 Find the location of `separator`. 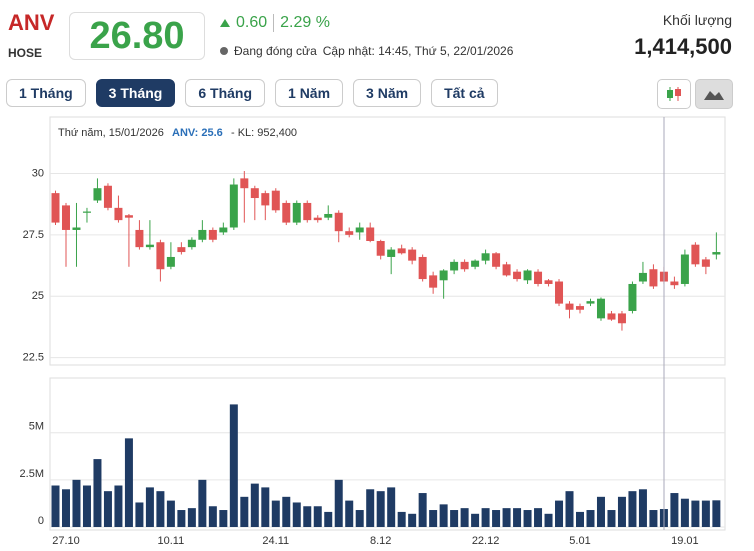

separator is located at coordinates (274, 23).